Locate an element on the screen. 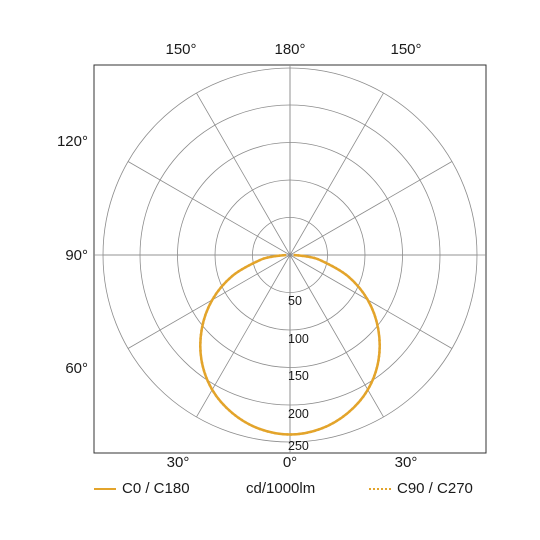 Image resolution: width=540 pixels, height=540 pixels. angle-label-bottom-left-30: 30° is located at coordinates (178, 462).